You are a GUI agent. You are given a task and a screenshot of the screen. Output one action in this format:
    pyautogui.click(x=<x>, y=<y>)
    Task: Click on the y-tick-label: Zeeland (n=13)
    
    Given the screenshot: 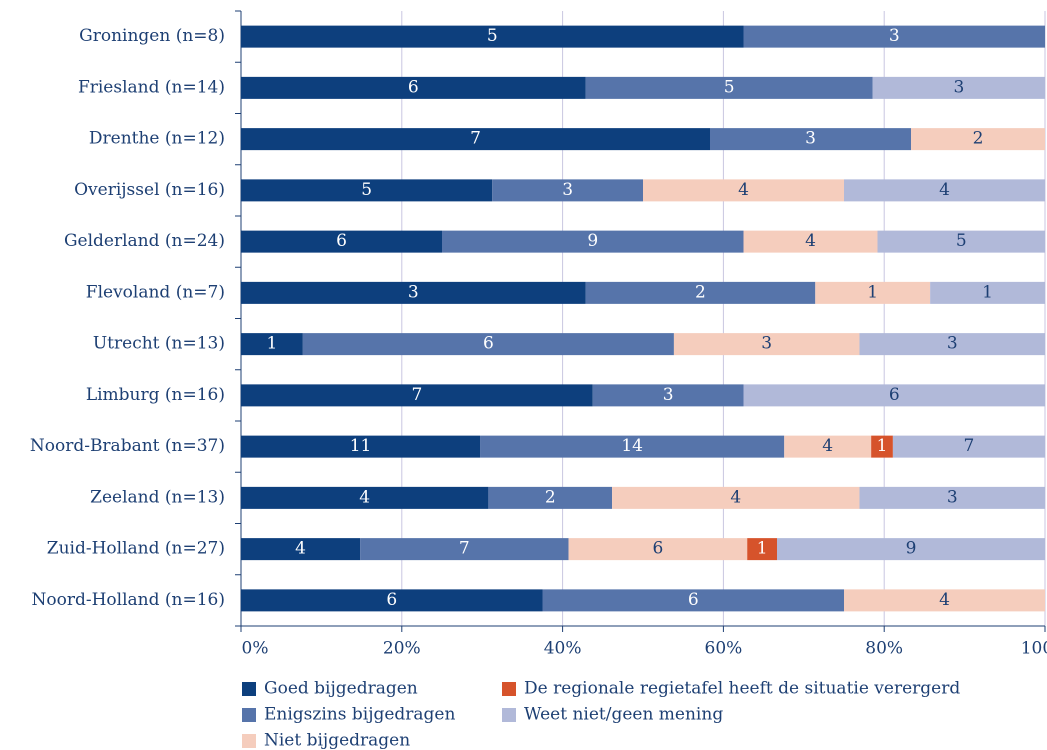 What is the action you would take?
    pyautogui.click(x=157, y=497)
    